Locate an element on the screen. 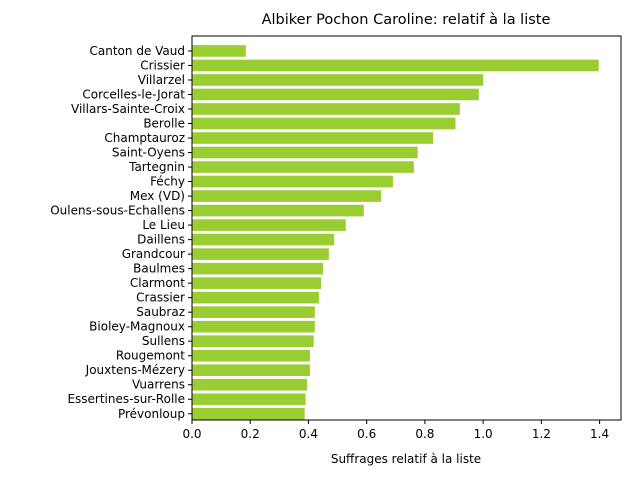  y-tick-label-22: Jouxtens-Mézery is located at coordinates (135, 370).